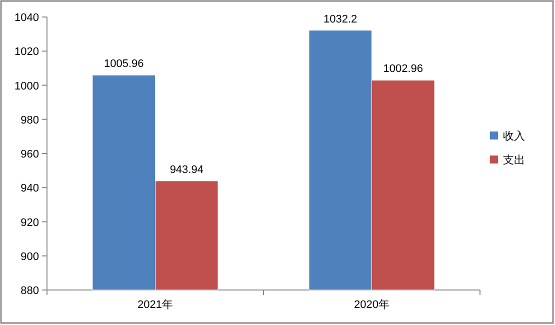  Describe the element at coordinates (514, 160) in the screenshot. I see `legend-label: 支出` at that location.